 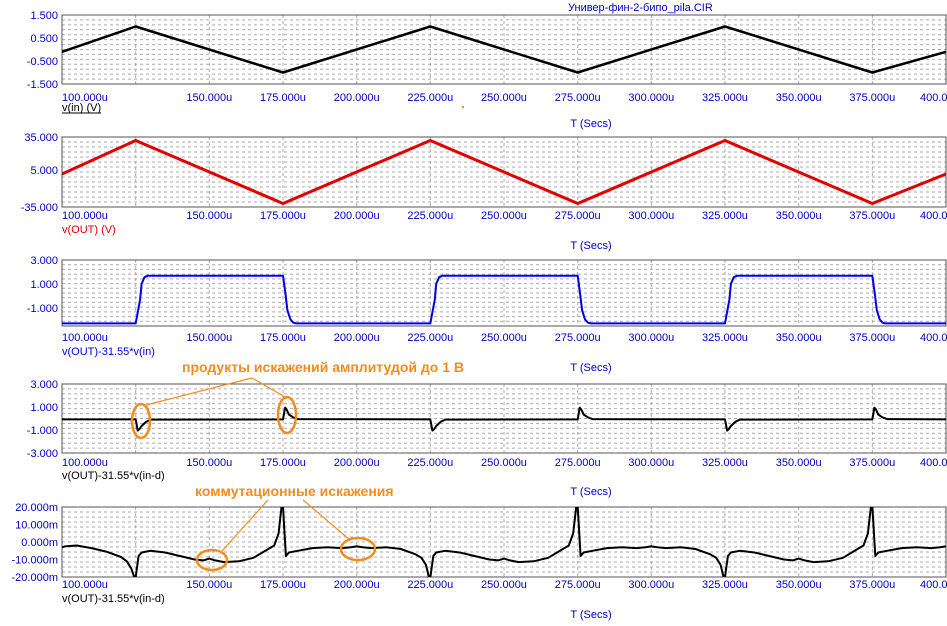 I want to click on trace-label: v(in) (V), so click(x=81, y=108).